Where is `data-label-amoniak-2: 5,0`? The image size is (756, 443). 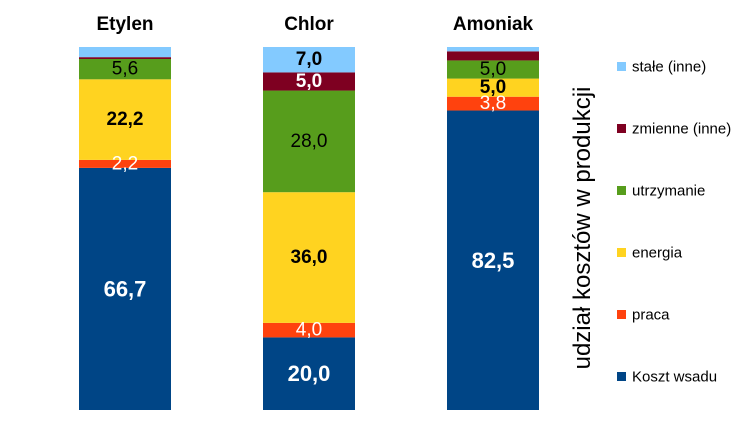
data-label-amoniak-2: 5,0 is located at coordinates (493, 87).